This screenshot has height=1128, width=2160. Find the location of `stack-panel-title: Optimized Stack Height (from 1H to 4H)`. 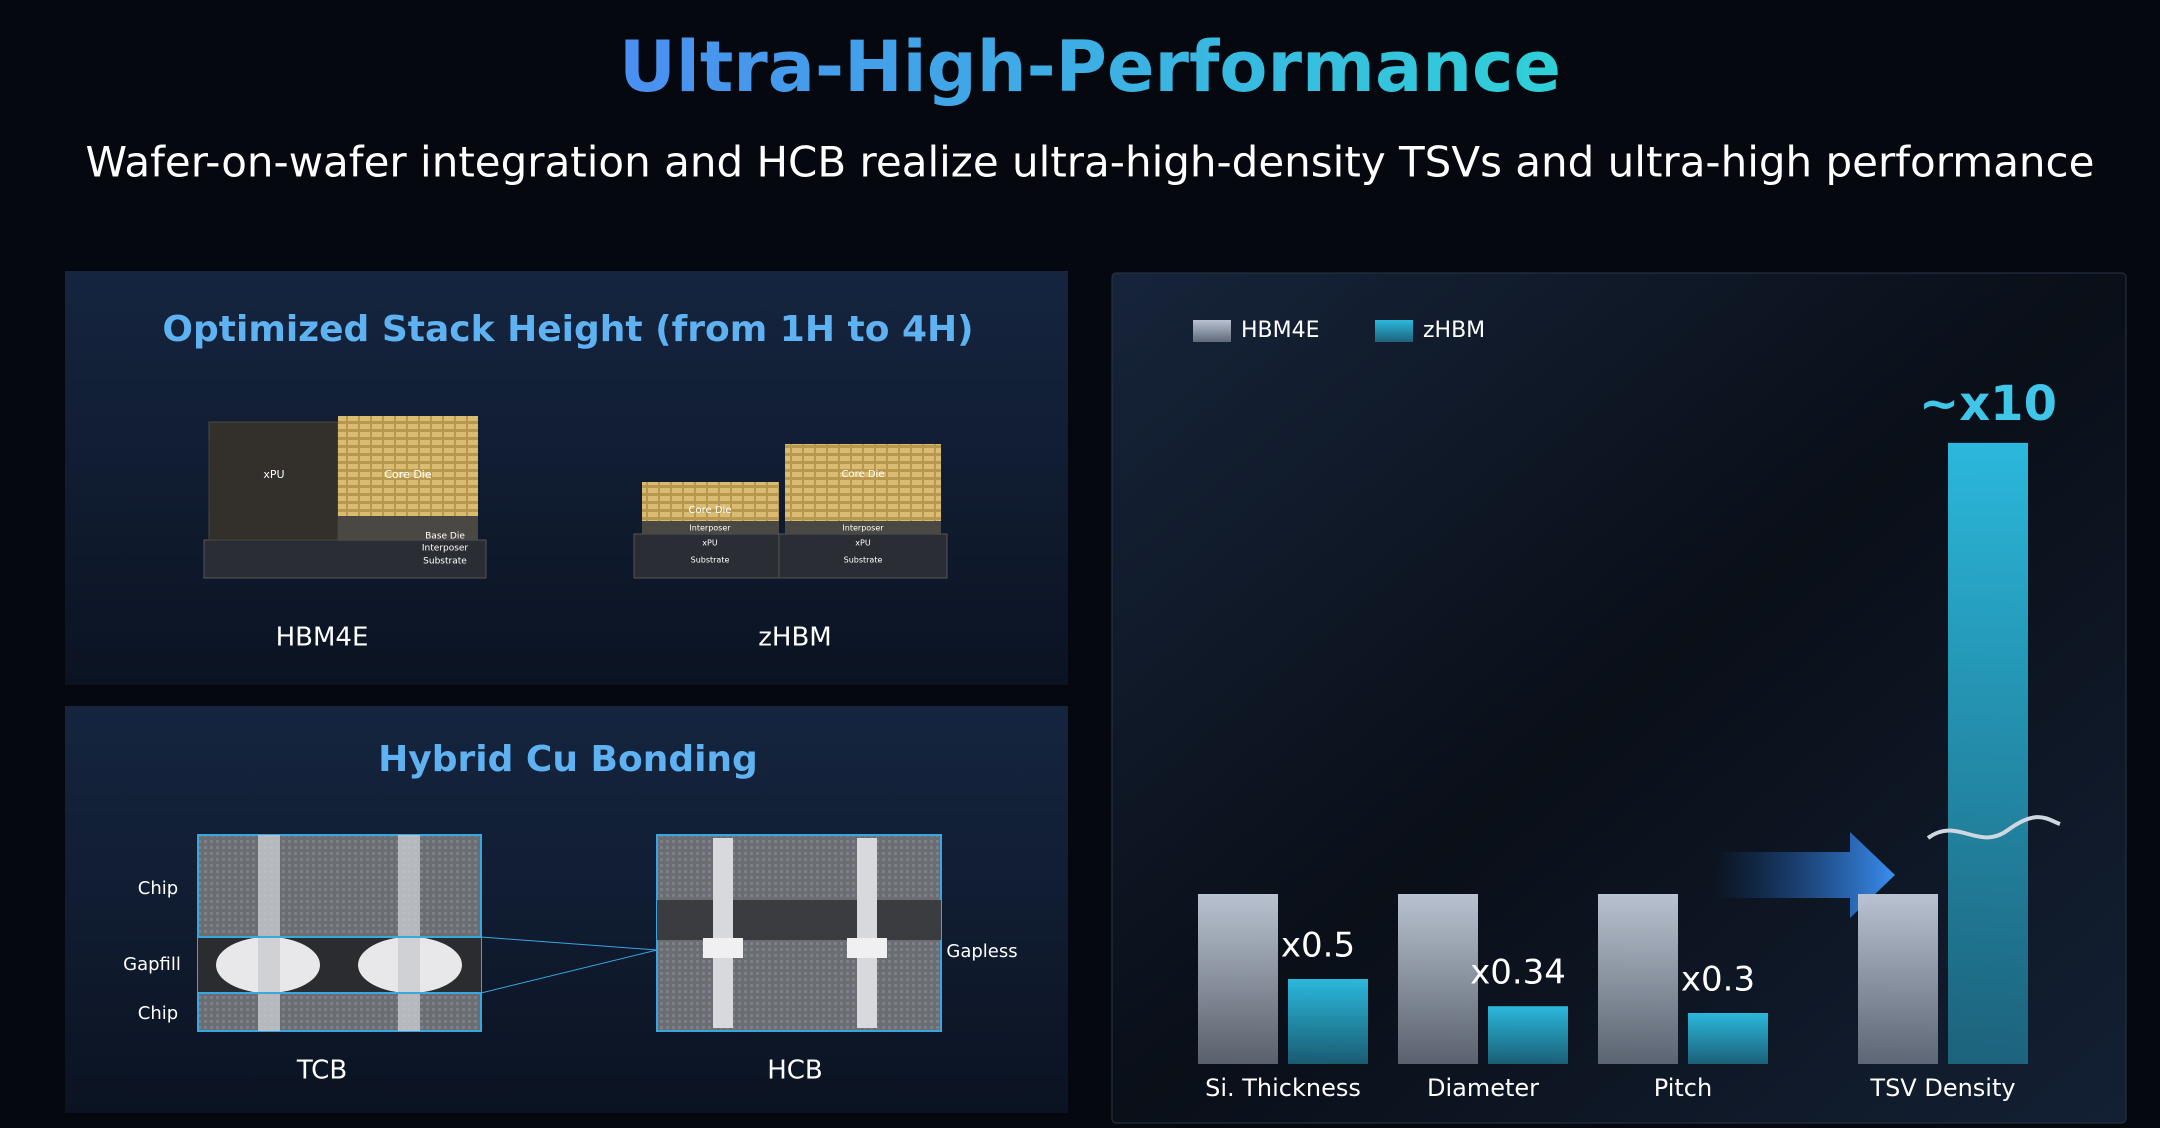

stack-panel-title: Optimized Stack Height (from 1H to 4H) is located at coordinates (567, 329).